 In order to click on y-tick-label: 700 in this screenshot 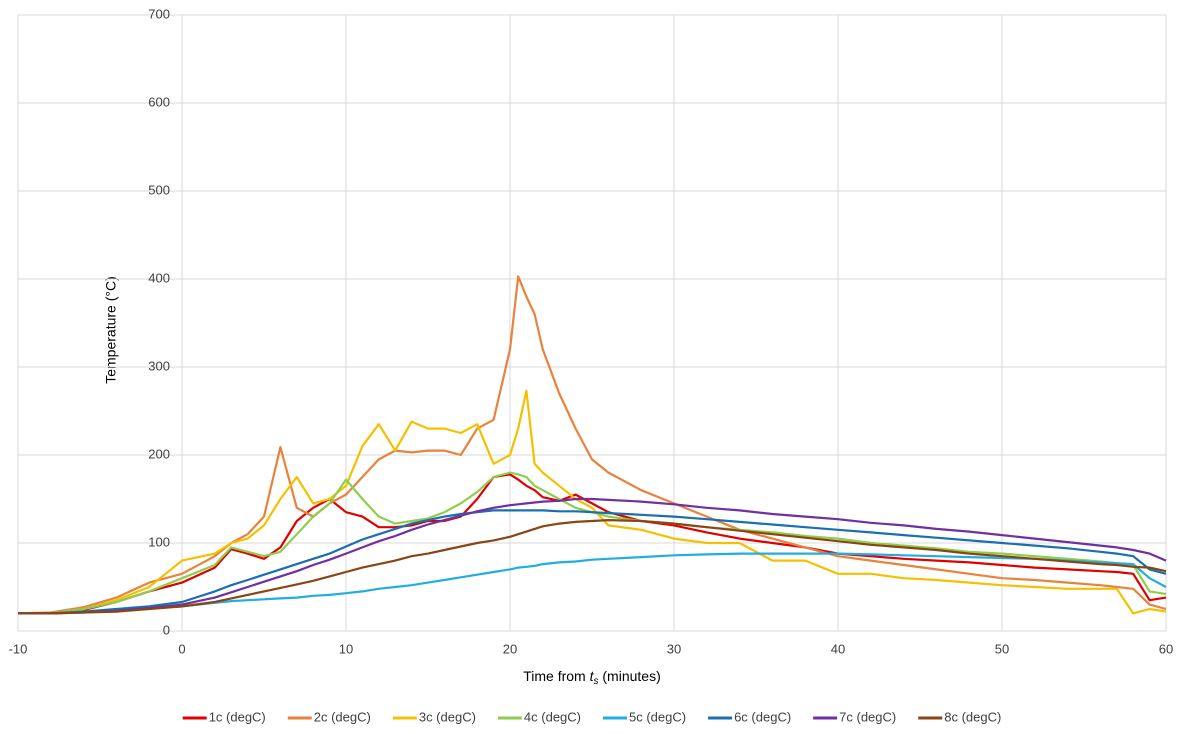, I will do `click(159, 13)`.